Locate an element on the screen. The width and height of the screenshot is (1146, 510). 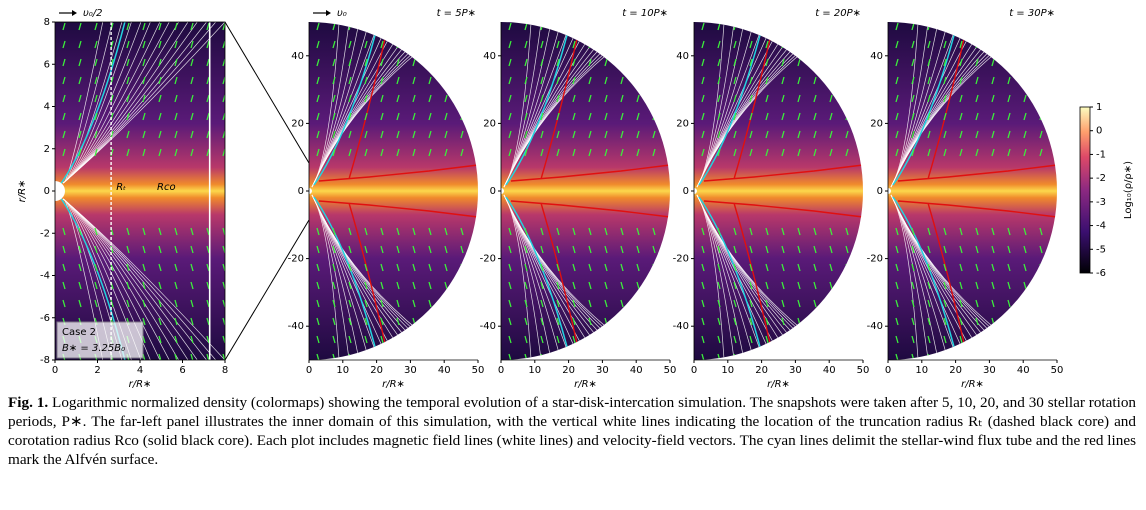
x-tick-label: 10 is located at coordinates (534, 370).